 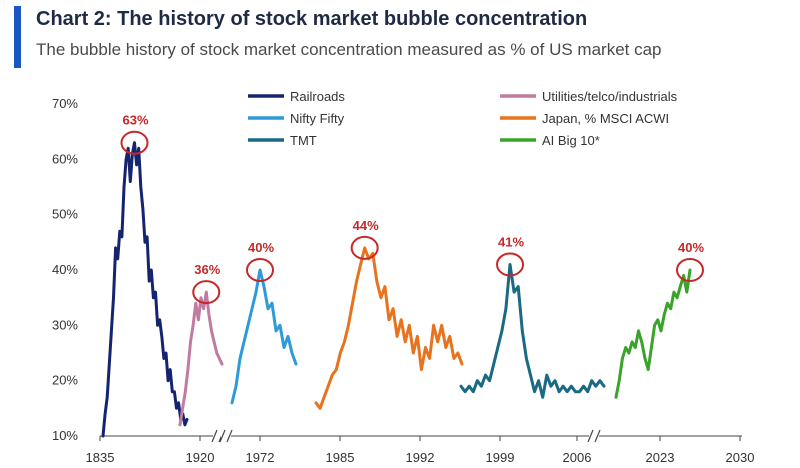 What do you see at coordinates (610, 96) in the screenshot?
I see `legend-label: Utilities/telco/industrials` at bounding box center [610, 96].